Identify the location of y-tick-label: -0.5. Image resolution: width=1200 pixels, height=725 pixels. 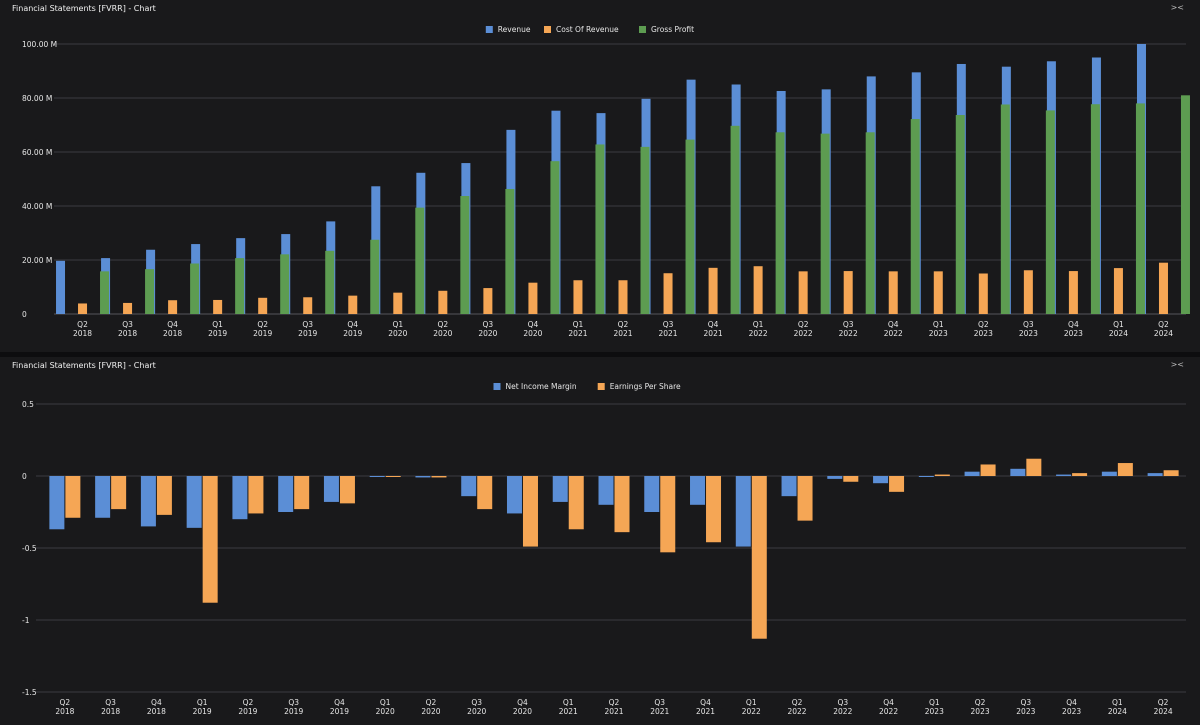
(29, 548).